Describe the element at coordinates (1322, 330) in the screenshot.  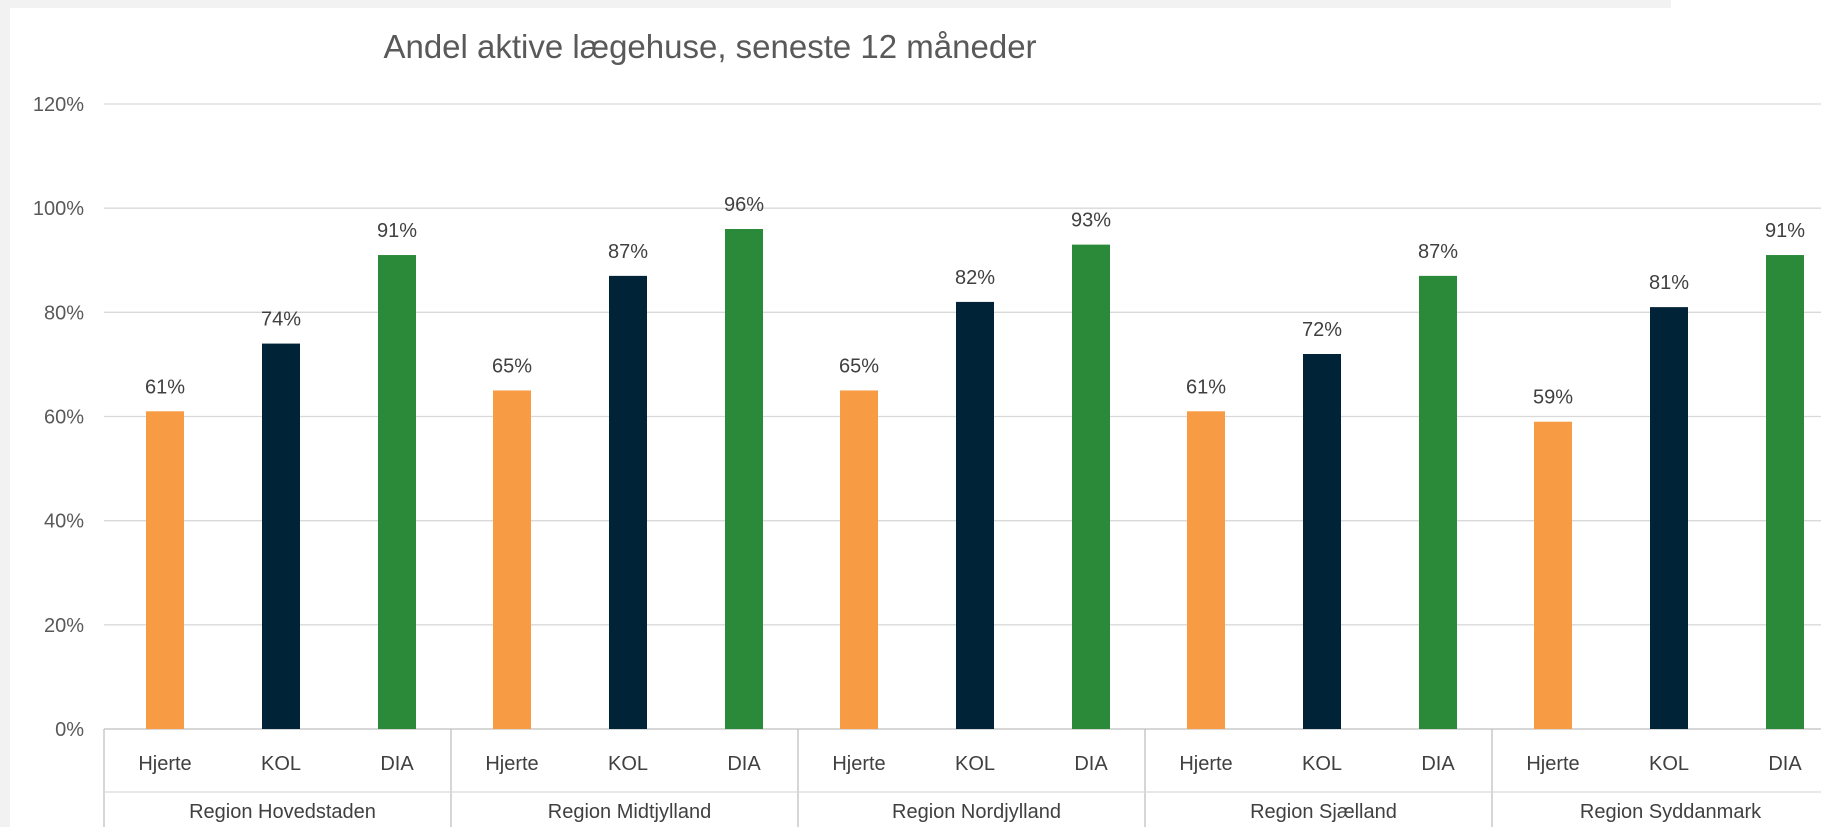
I see `data-label: 72%` at that location.